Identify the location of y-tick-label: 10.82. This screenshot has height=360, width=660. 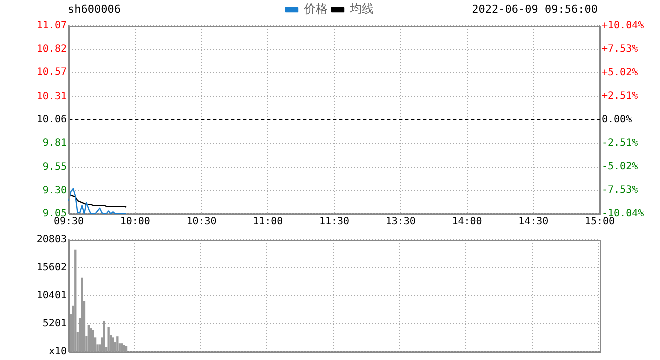
(51, 49).